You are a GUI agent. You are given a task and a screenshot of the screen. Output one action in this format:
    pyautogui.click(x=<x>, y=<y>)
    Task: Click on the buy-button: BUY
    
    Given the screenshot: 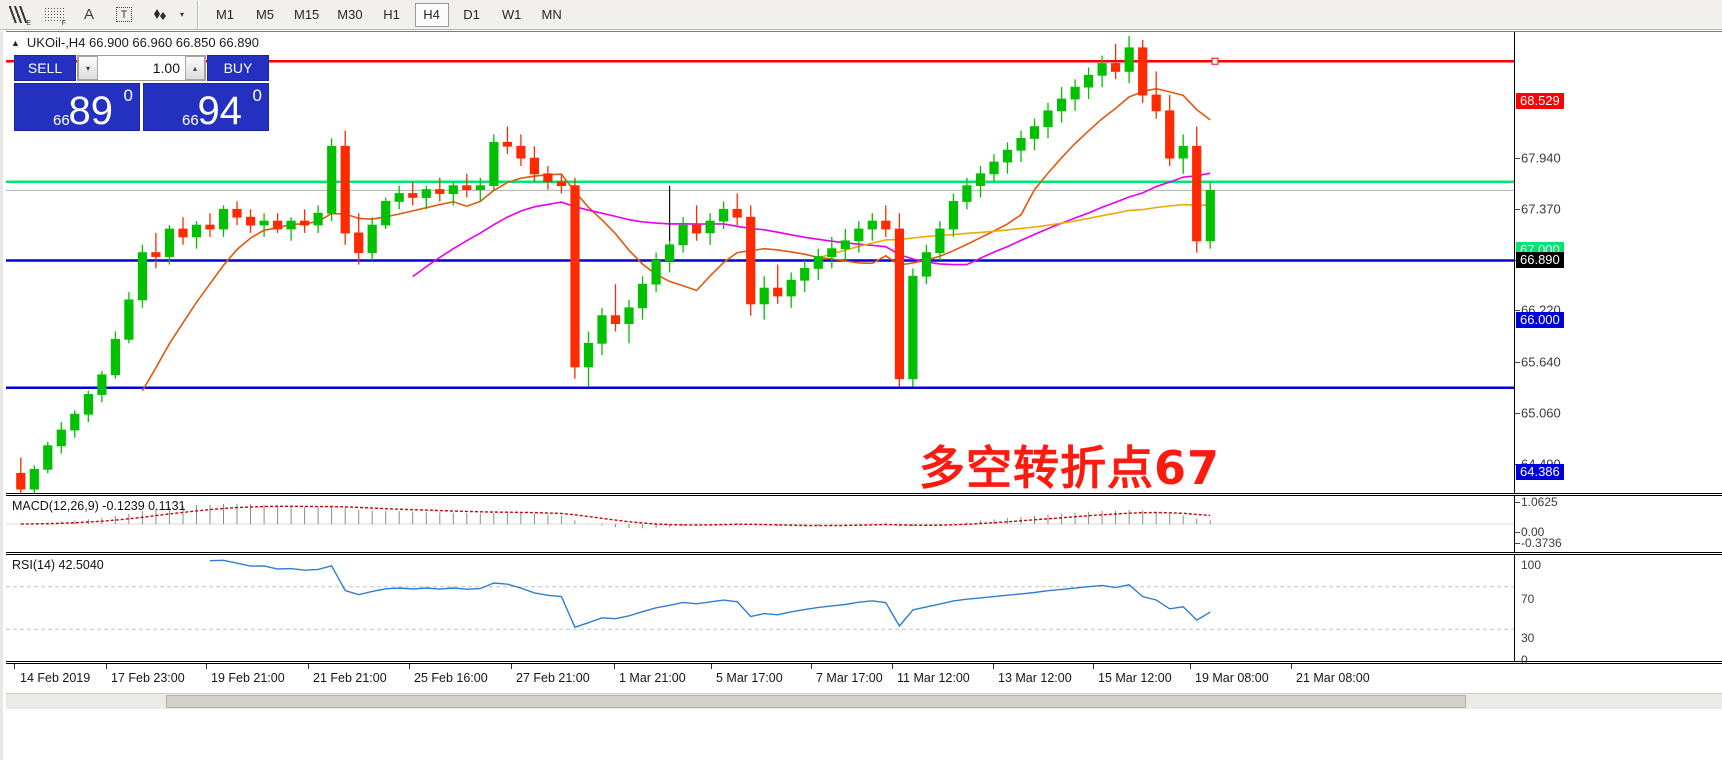 What is the action you would take?
    pyautogui.click(x=238, y=68)
    